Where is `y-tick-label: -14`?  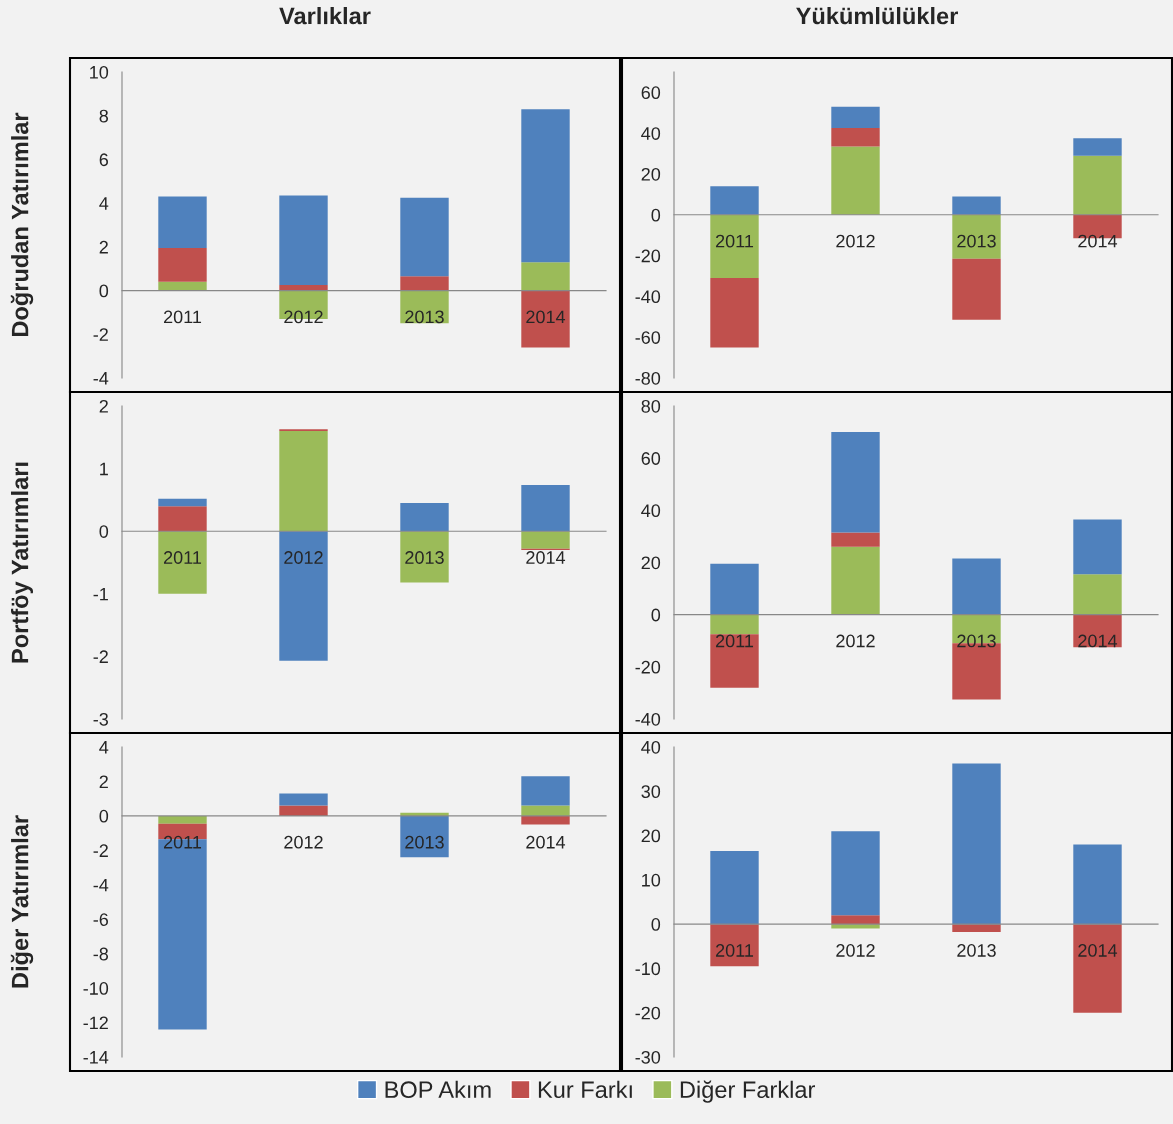 y-tick-label: -14 is located at coordinates (96, 1057).